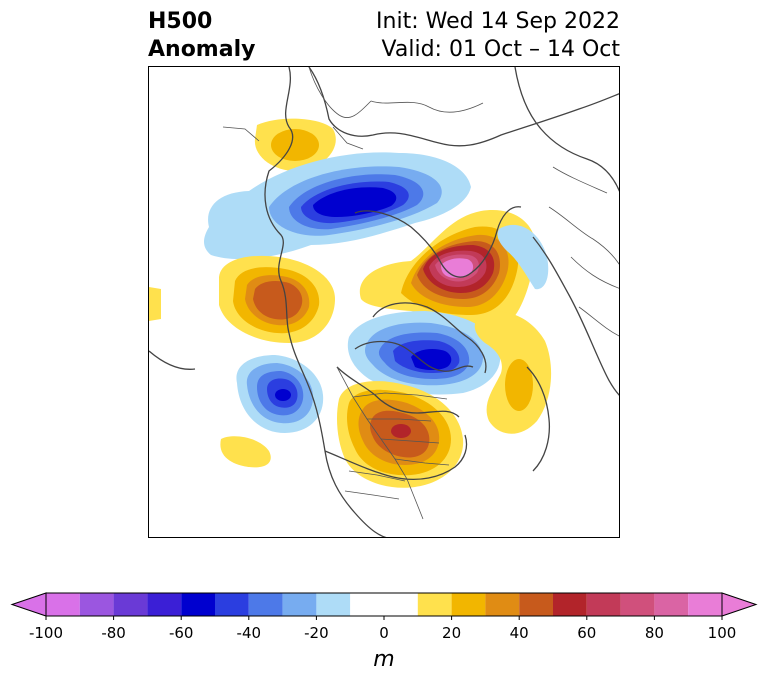 This screenshot has width=768, height=684. I want to click on colorbar-tick-label: -100, so click(46, 633).